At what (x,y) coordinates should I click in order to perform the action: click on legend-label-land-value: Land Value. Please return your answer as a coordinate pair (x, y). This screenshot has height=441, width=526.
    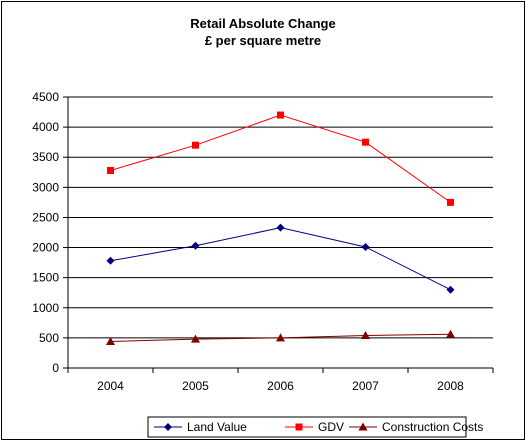
    Looking at the image, I should click on (217, 427).